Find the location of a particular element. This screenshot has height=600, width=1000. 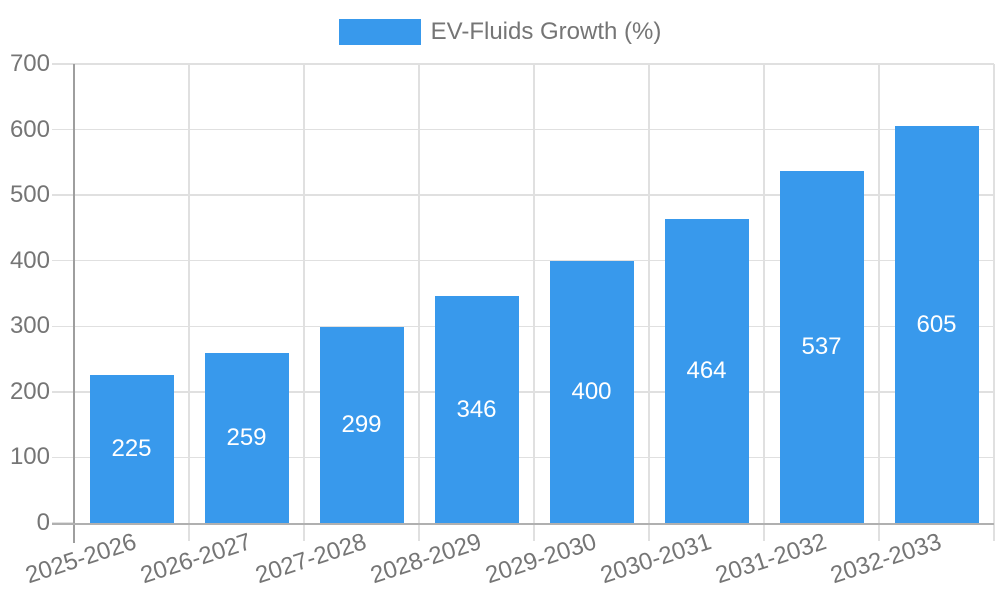

bar-2032-2033: 605 is located at coordinates (936, 324).